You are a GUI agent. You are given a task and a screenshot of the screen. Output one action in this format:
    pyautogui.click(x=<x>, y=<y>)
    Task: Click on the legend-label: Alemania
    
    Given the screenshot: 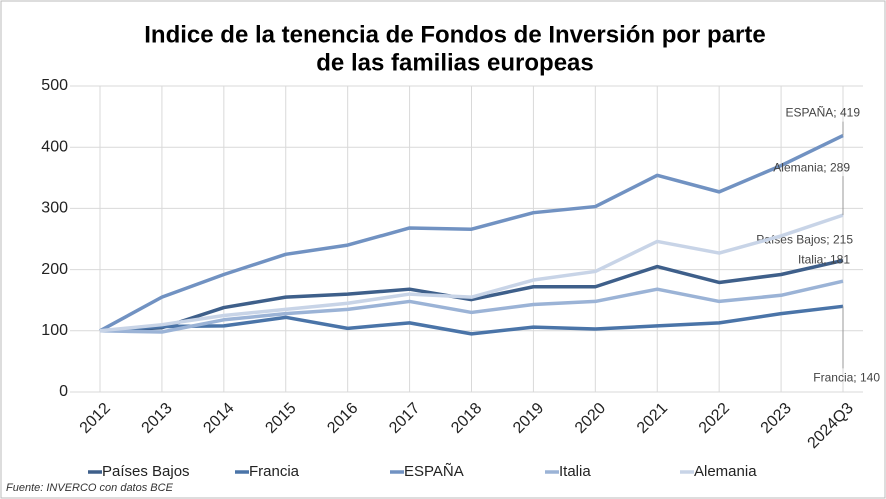 What is the action you would take?
    pyautogui.click(x=725, y=471)
    